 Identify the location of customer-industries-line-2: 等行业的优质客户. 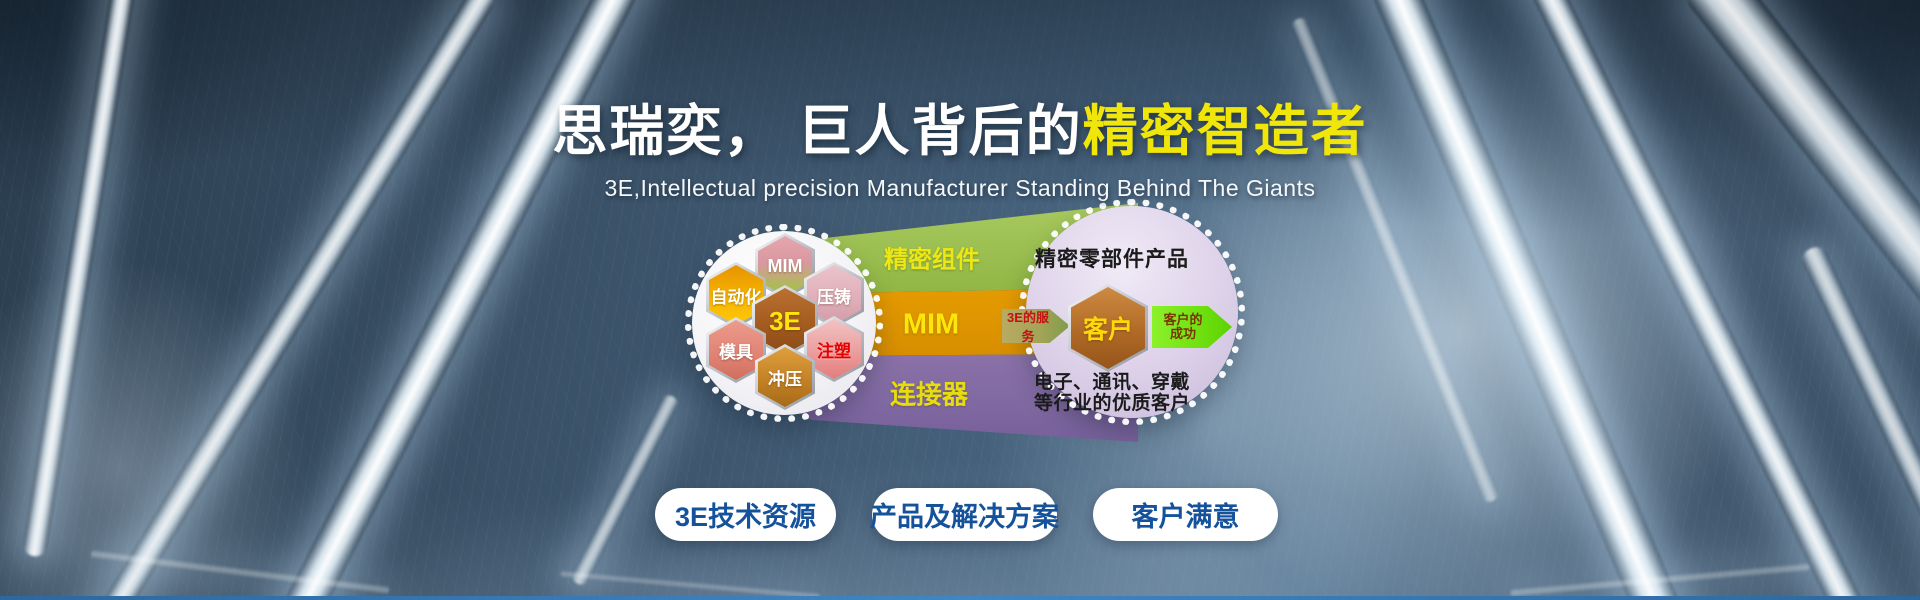
(1111, 403).